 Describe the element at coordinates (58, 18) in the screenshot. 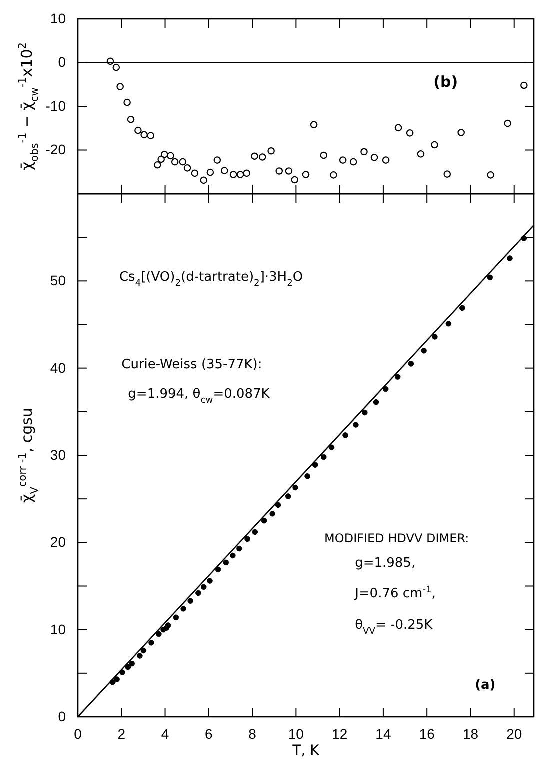

I see `y-tick-label: 10` at that location.